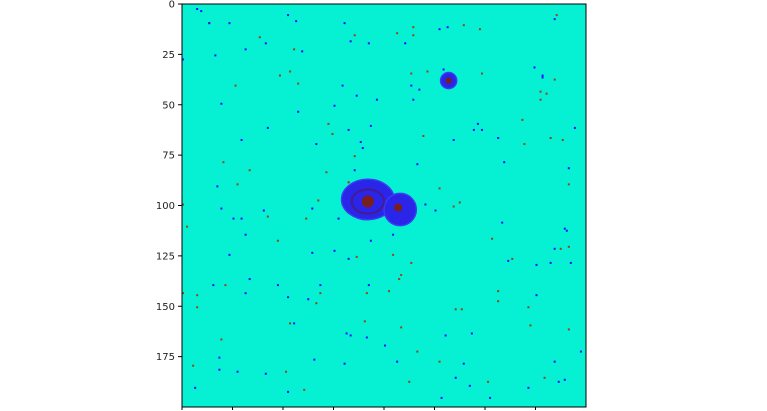  I want to click on blob-core, so click(398, 207).